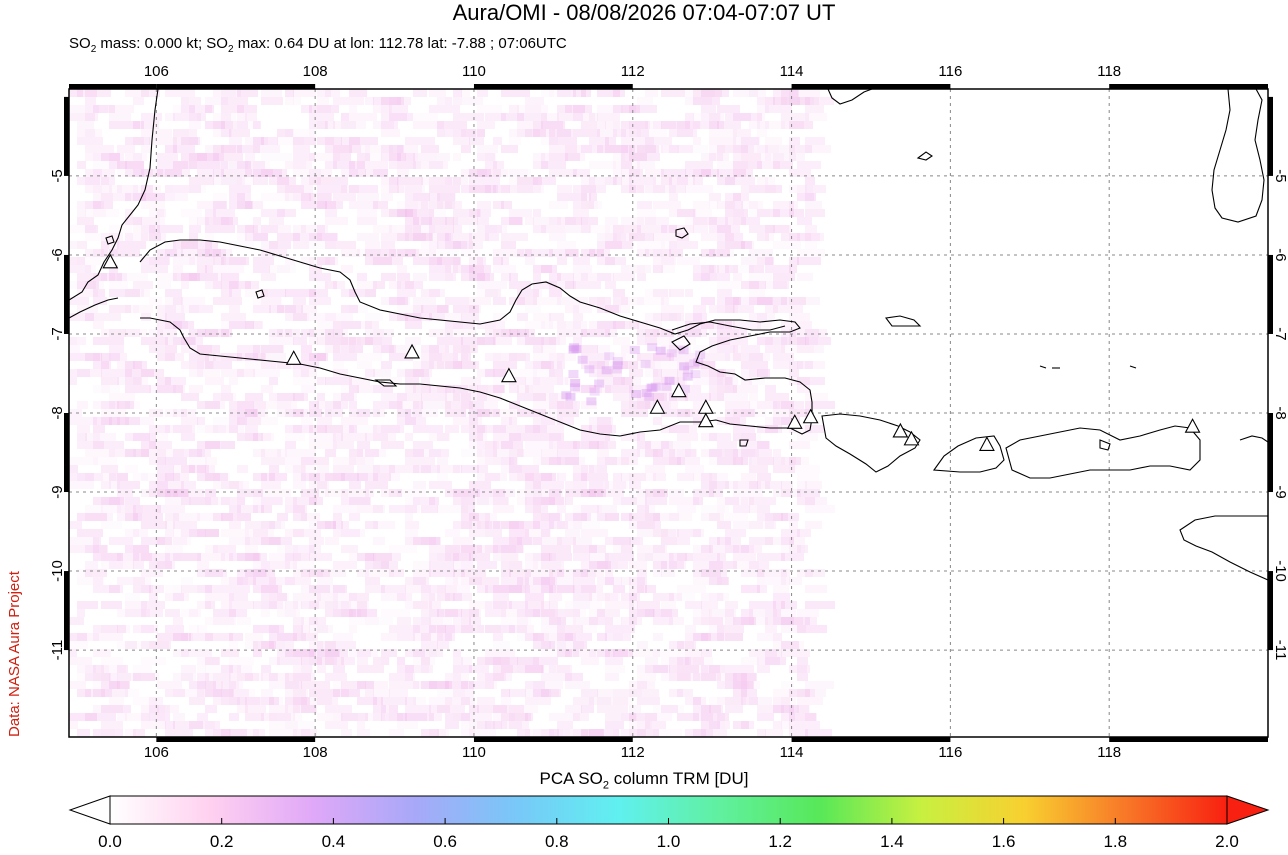 The image size is (1288, 855). What do you see at coordinates (780, 841) in the screenshot?
I see `colorbar-tick-label: 1.2` at bounding box center [780, 841].